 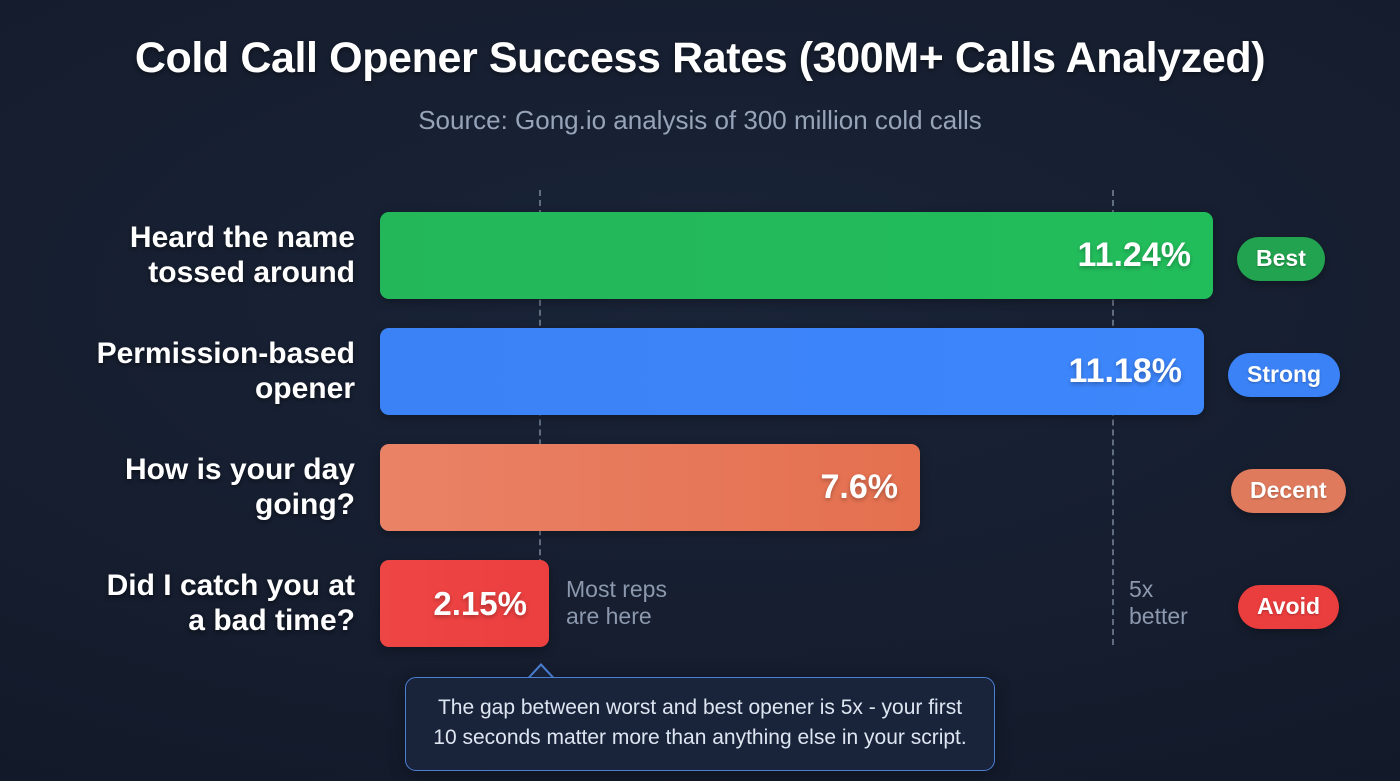 What do you see at coordinates (480, 603) in the screenshot?
I see `bar-value-label: 2.15%` at bounding box center [480, 603].